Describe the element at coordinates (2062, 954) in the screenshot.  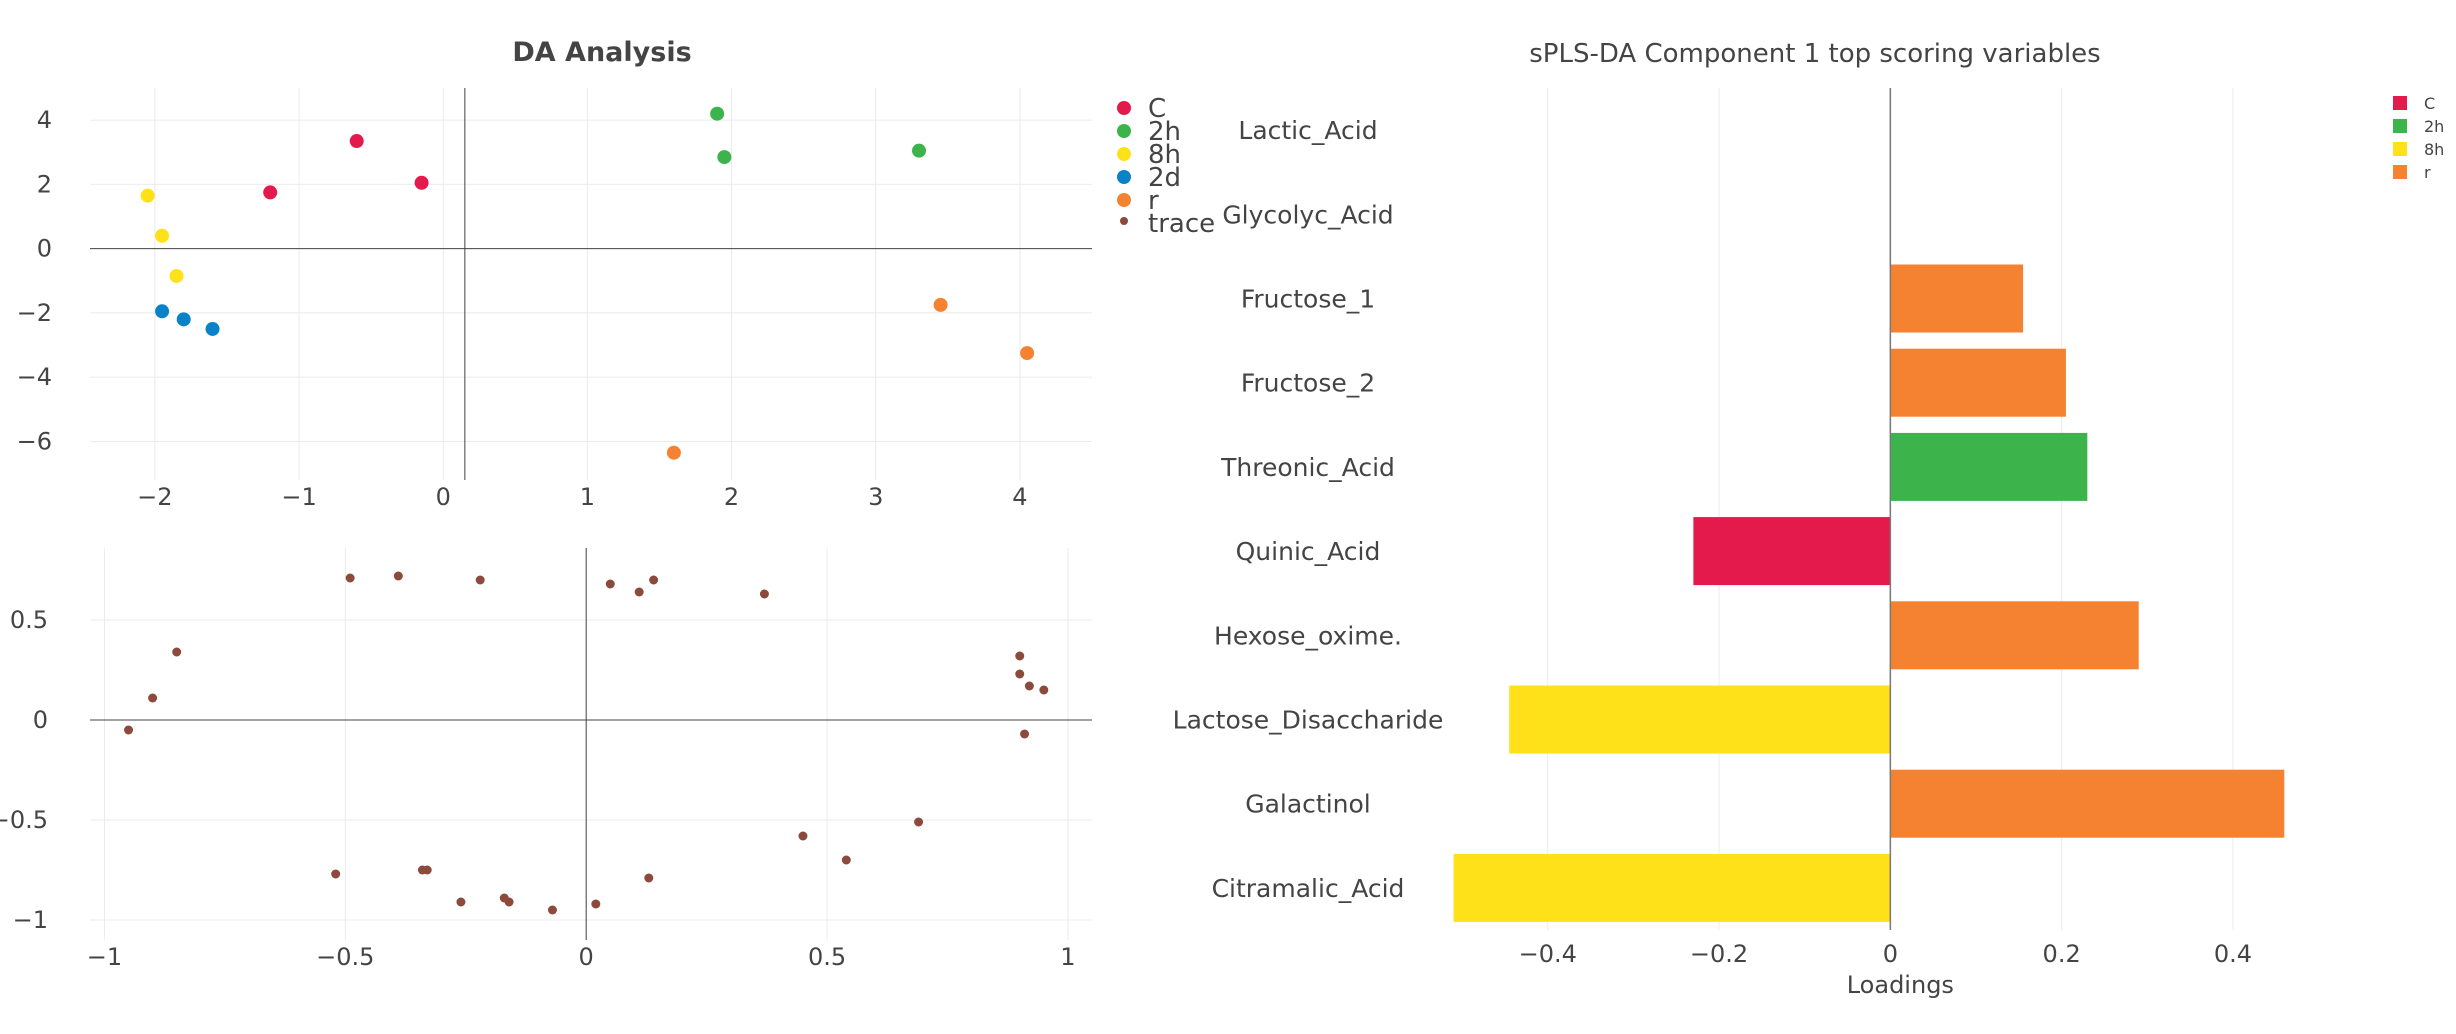
I see `x-tick-label: 0.2` at that location.